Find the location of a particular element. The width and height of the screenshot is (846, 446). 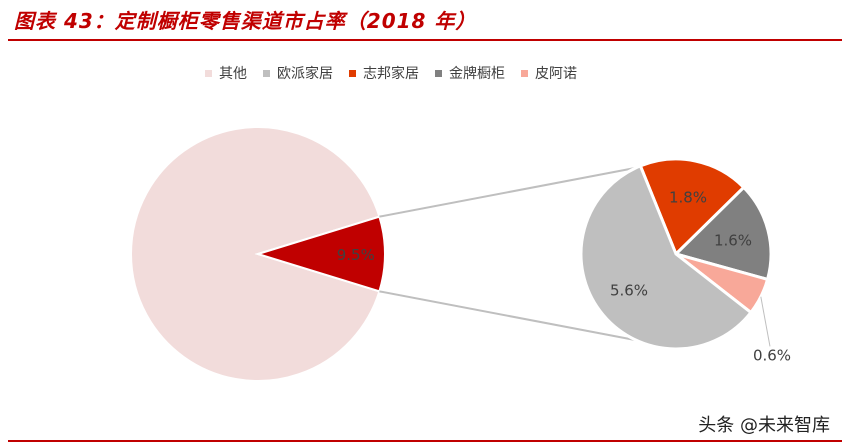

data-label: 9.5% is located at coordinates (356, 255).